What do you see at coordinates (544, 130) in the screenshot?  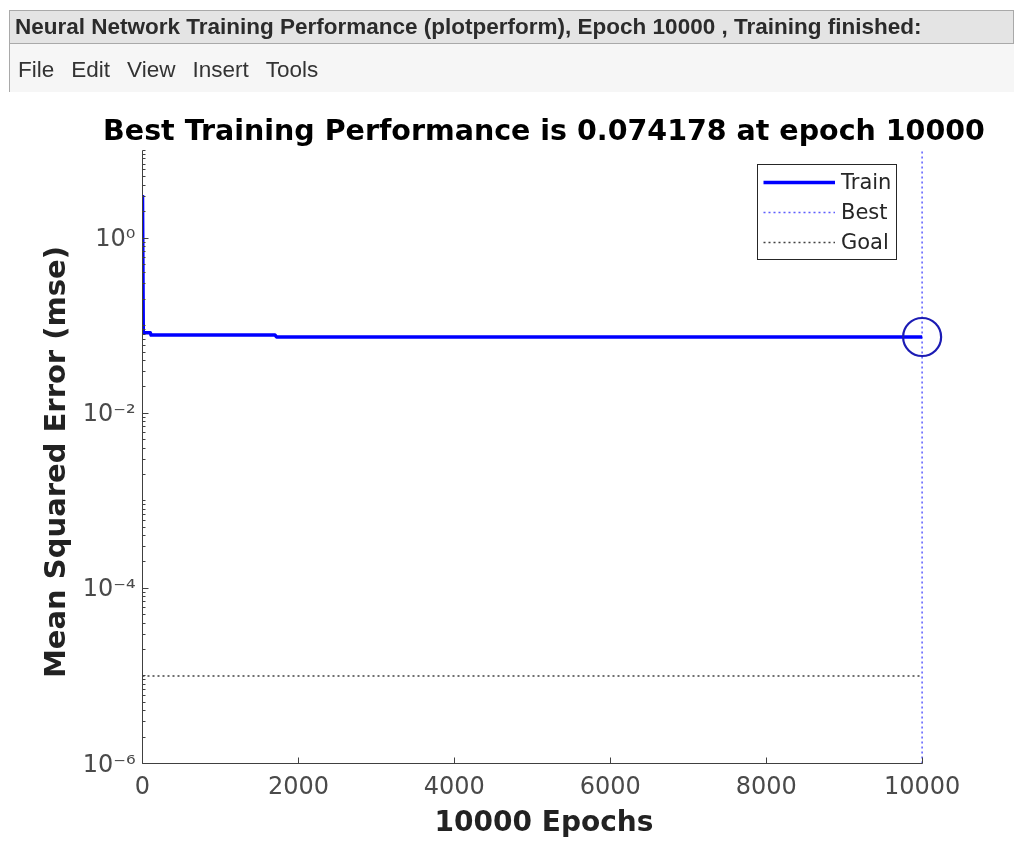 I see `chart-title: Best Training Performance is 0.074178 at epoch 10000` at bounding box center [544, 130].